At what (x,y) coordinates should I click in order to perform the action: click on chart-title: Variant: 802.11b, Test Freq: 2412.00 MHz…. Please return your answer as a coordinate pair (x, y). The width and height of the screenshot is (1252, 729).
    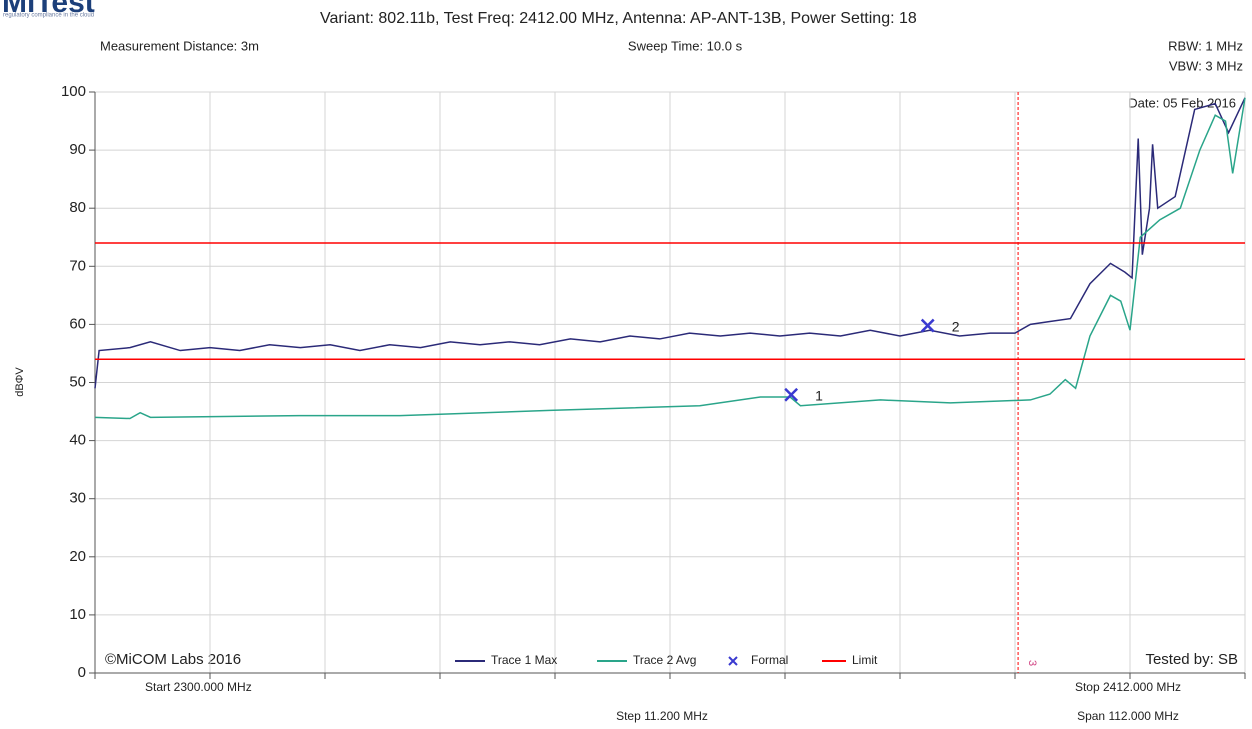
    Looking at the image, I should click on (618, 18).